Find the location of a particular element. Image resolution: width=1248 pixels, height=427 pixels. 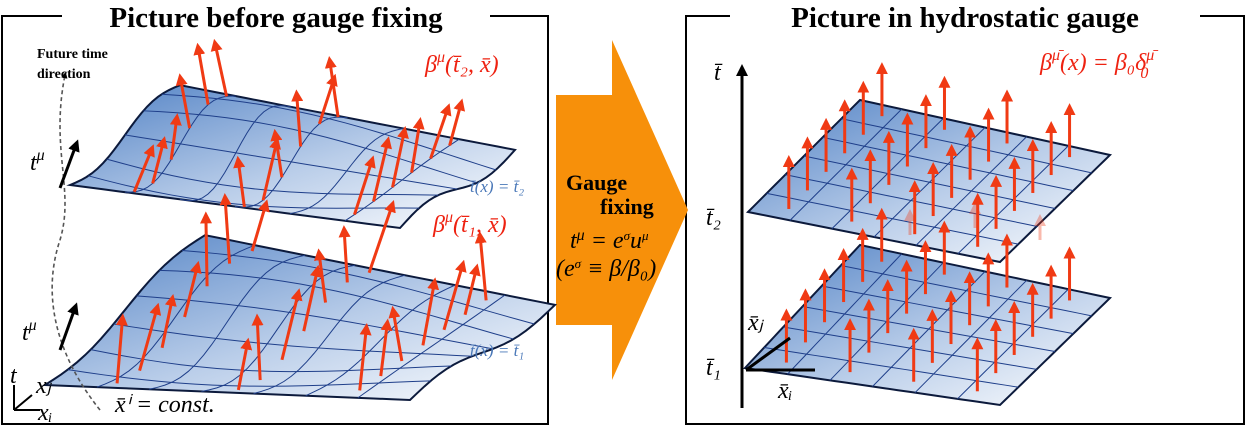

rest: (t̄₁, x̄) is located at coordinates (480, 225).